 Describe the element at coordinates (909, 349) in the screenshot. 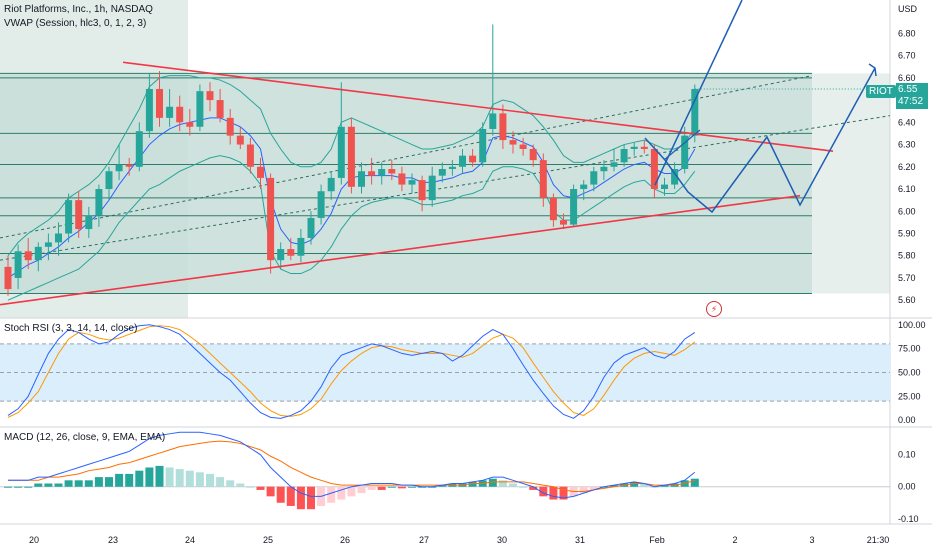

I see `stoch-tick-label-1: 75.00` at that location.